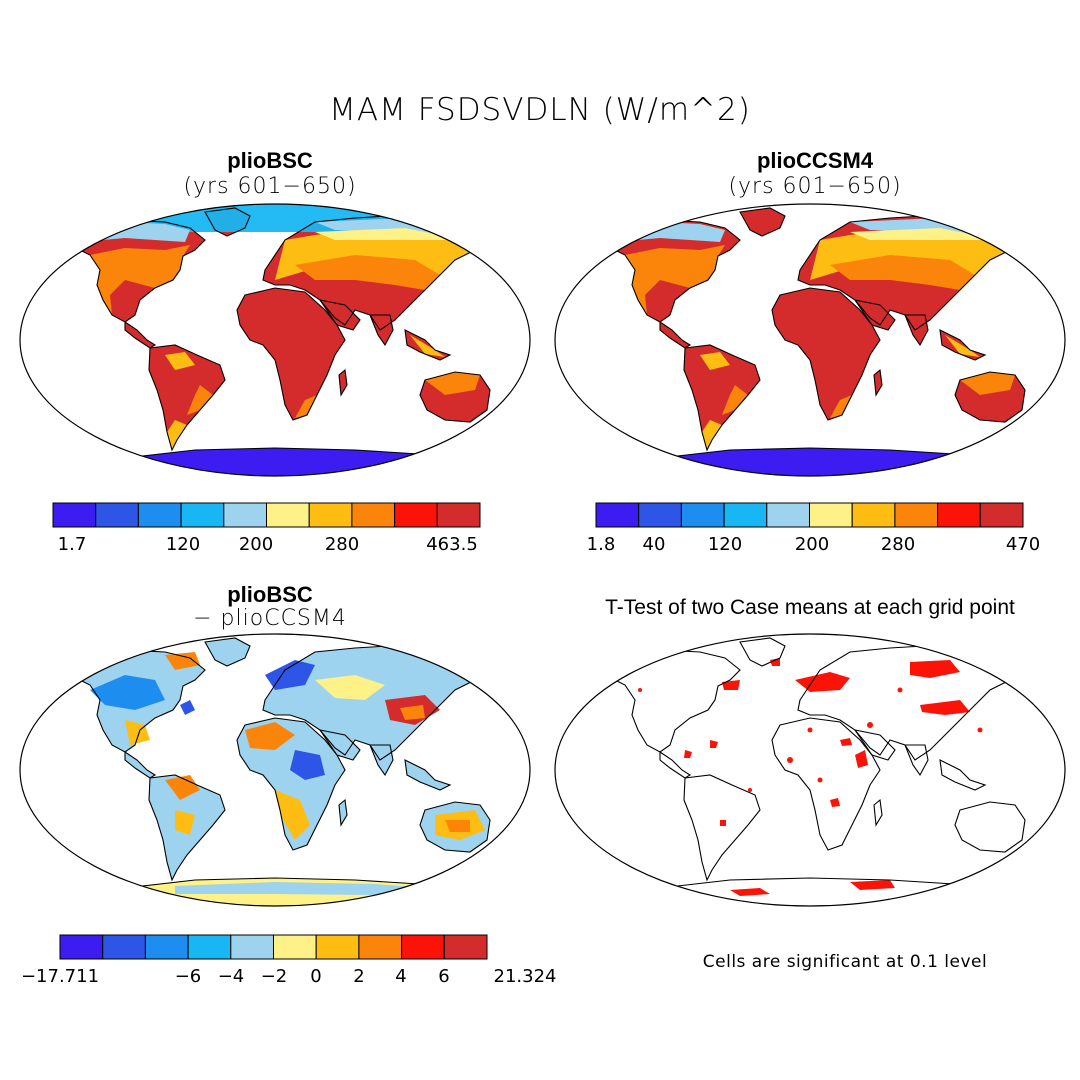 This screenshot has height=1080, width=1080. I want to click on colorbar-label: −17.711, so click(60, 976).